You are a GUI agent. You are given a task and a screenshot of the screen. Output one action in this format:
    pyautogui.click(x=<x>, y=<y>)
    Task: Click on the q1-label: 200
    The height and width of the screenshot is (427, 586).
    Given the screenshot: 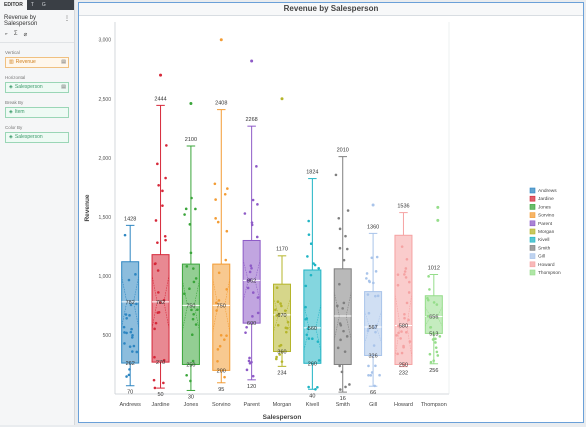 What is the action you would take?
    pyautogui.click(x=221, y=371)
    